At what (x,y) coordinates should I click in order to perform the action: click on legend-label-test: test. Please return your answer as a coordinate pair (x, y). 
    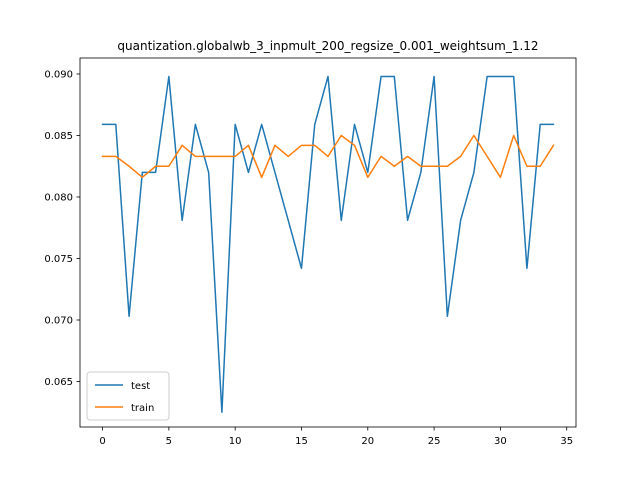
    Looking at the image, I should click on (140, 386).